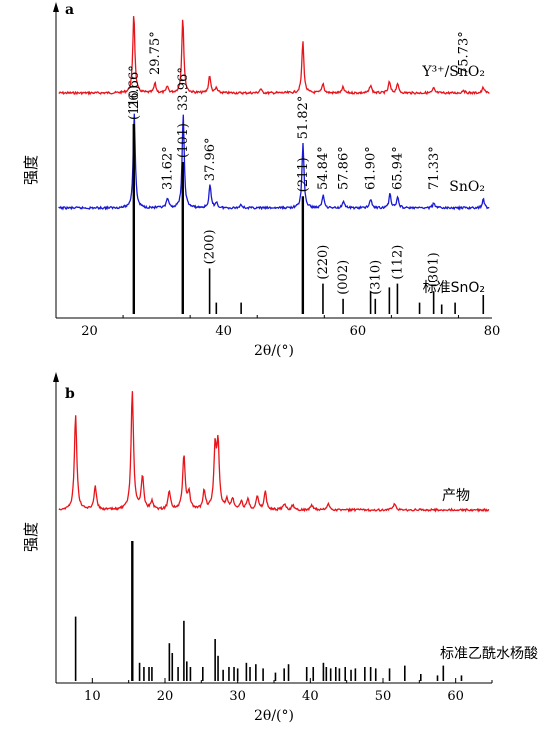 Image resolution: width=556 pixels, height=743 pixels. I want to click on hkl-label: (200), so click(210, 246).